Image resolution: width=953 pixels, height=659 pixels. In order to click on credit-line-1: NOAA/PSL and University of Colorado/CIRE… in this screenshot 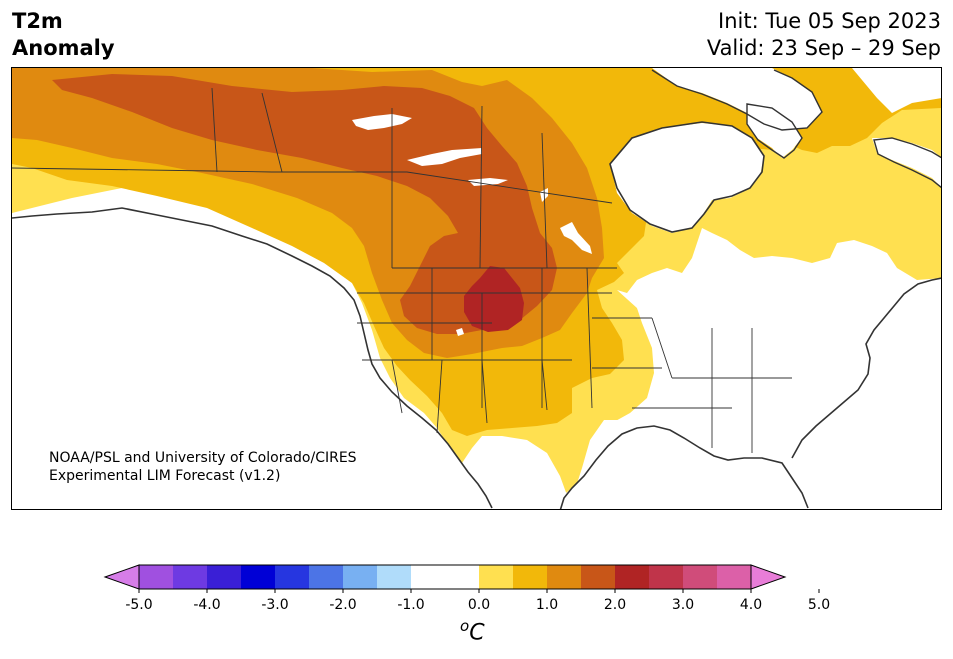, I will do `click(203, 458)`.